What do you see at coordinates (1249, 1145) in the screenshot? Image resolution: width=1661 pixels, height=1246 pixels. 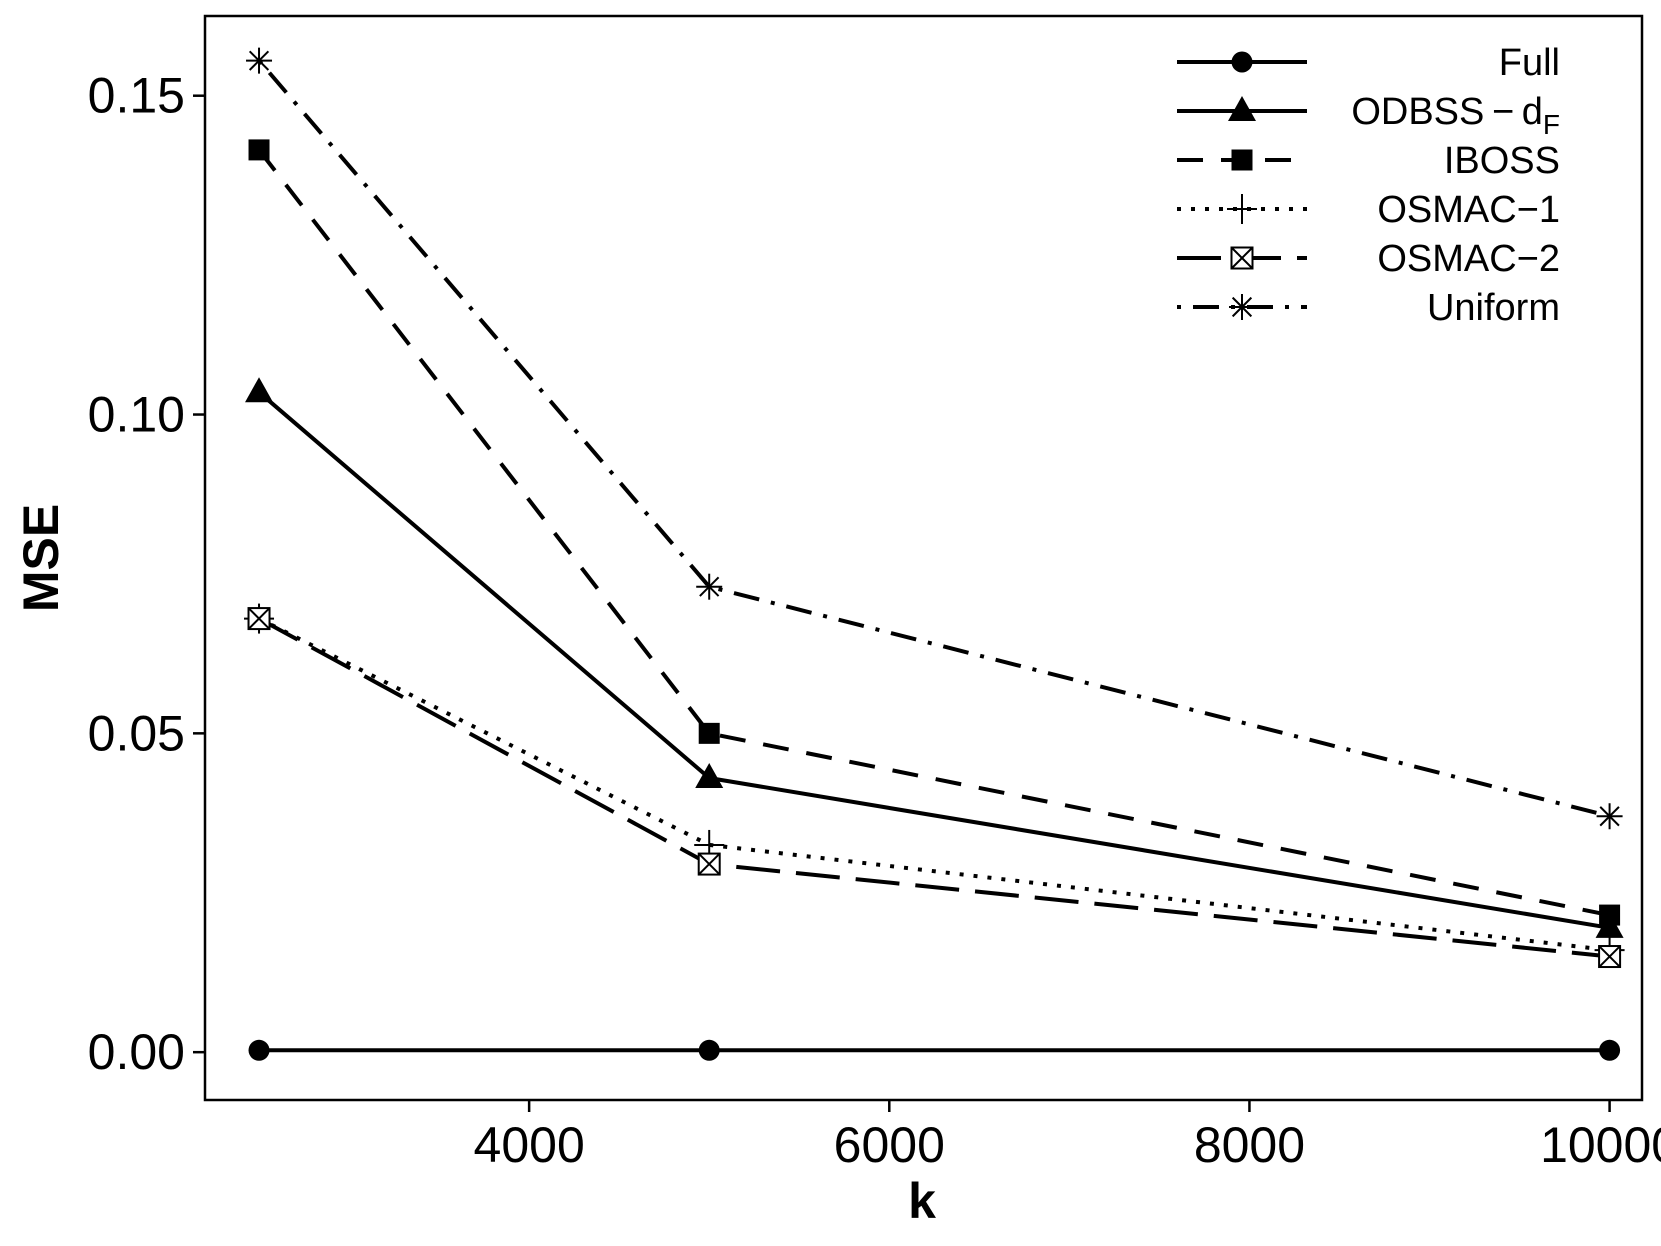 I see `x-tick-label: 8000` at bounding box center [1249, 1145].